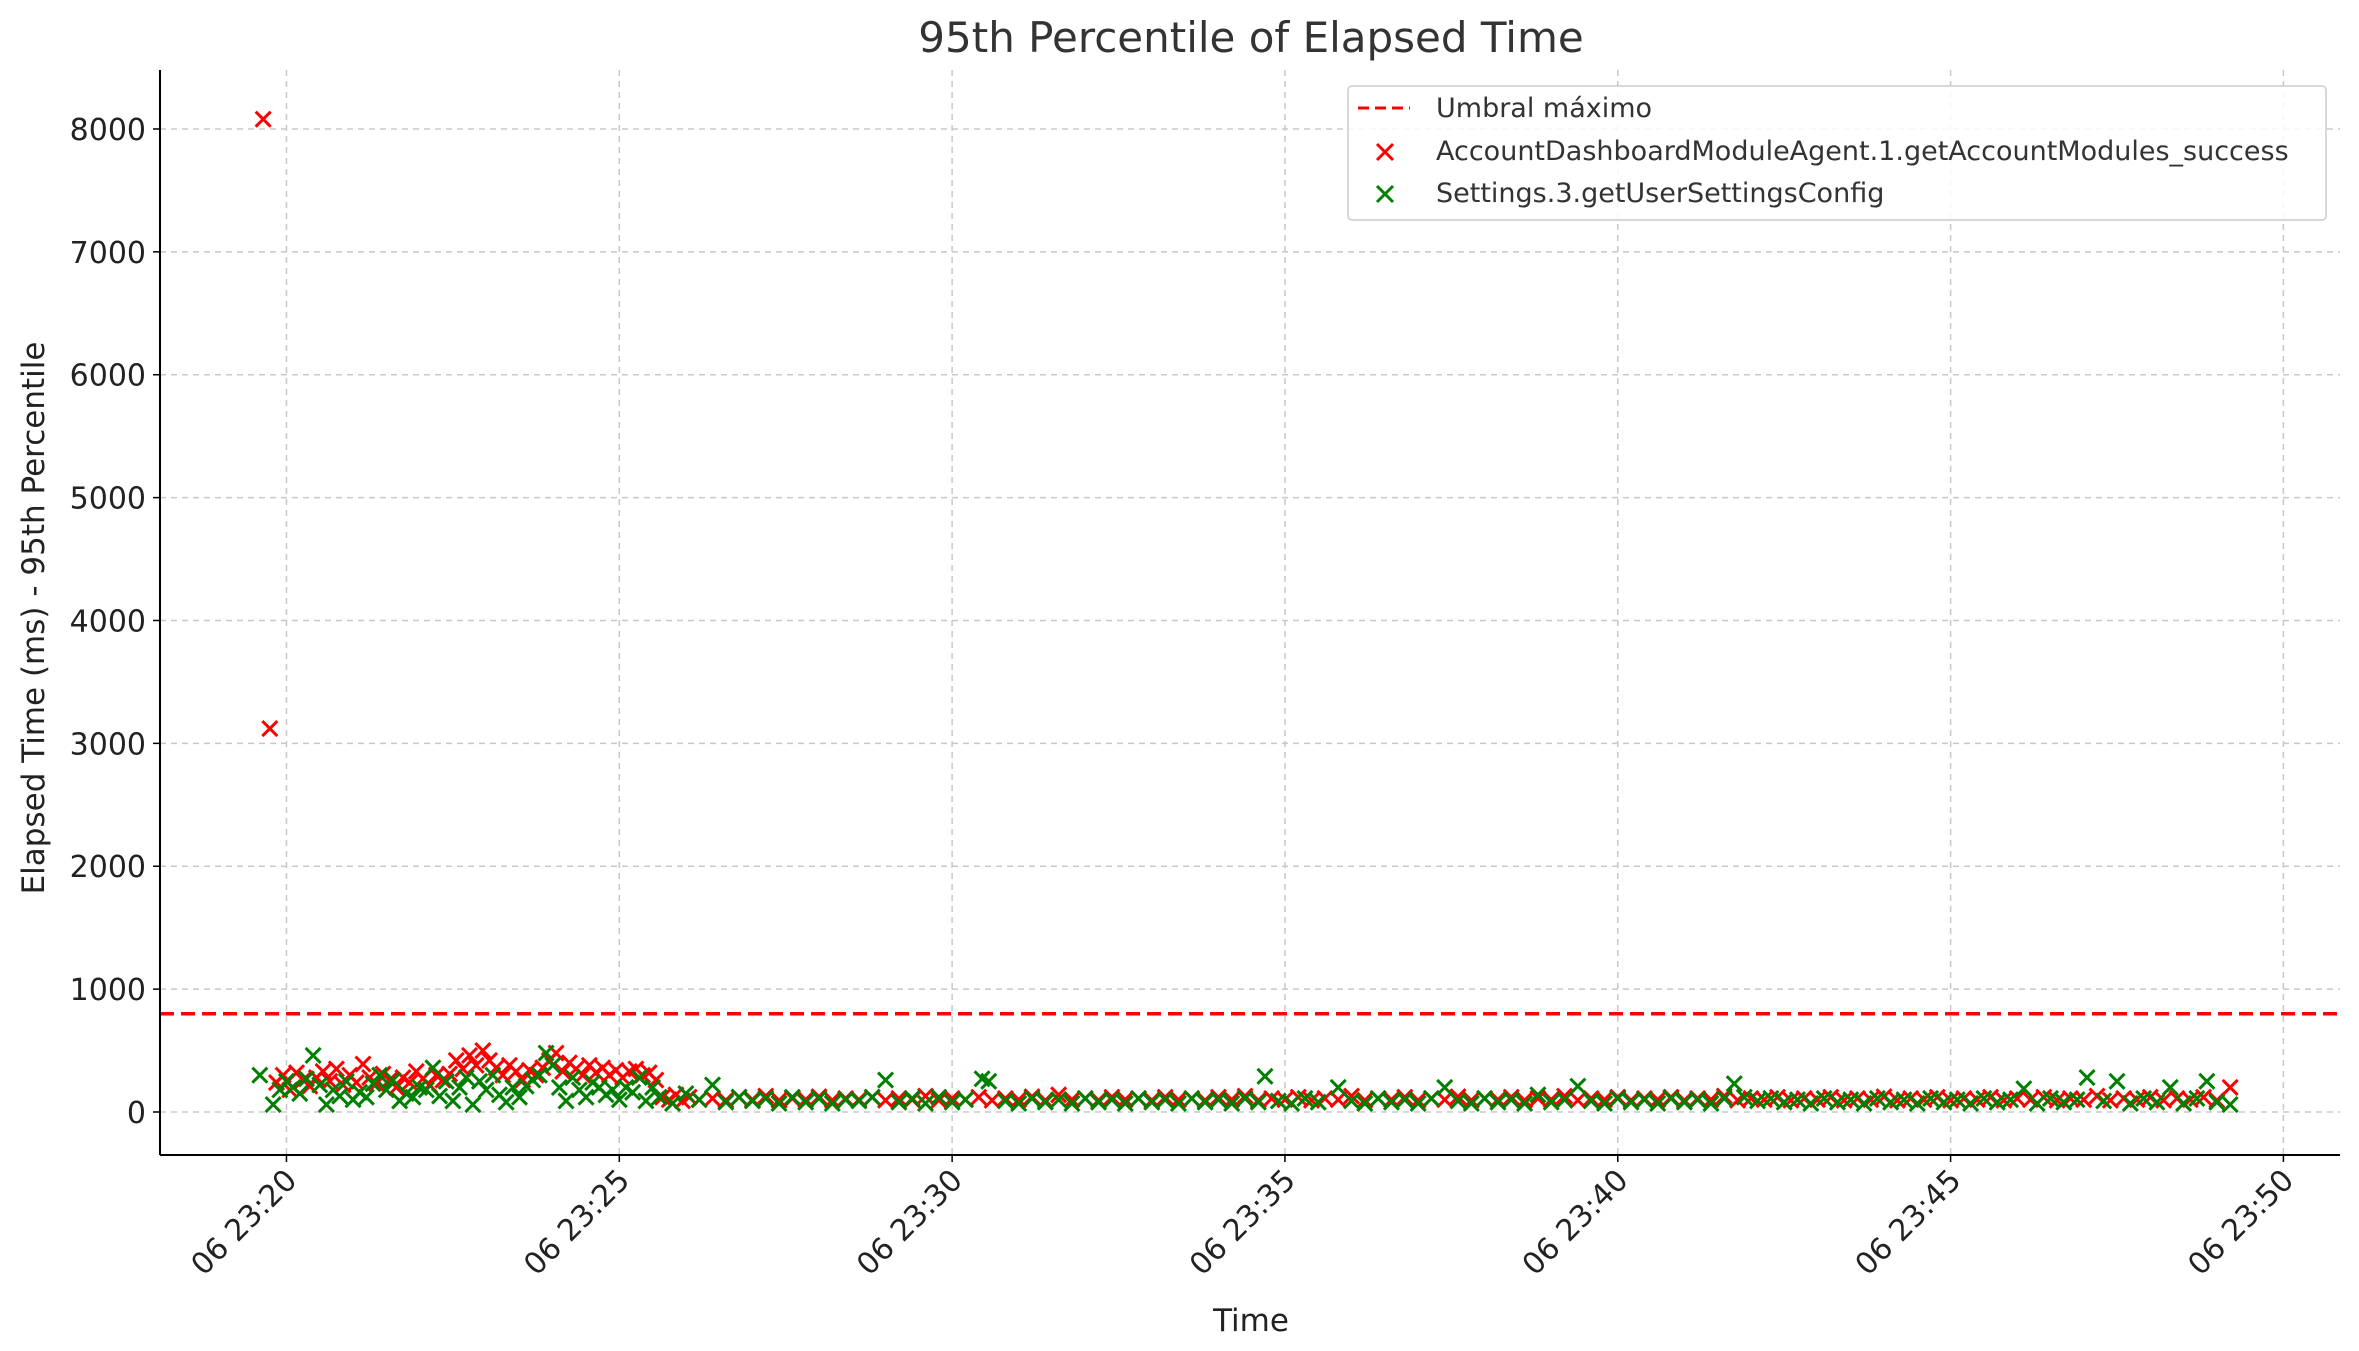  I want to click on legend-box, so click(1837, 153).